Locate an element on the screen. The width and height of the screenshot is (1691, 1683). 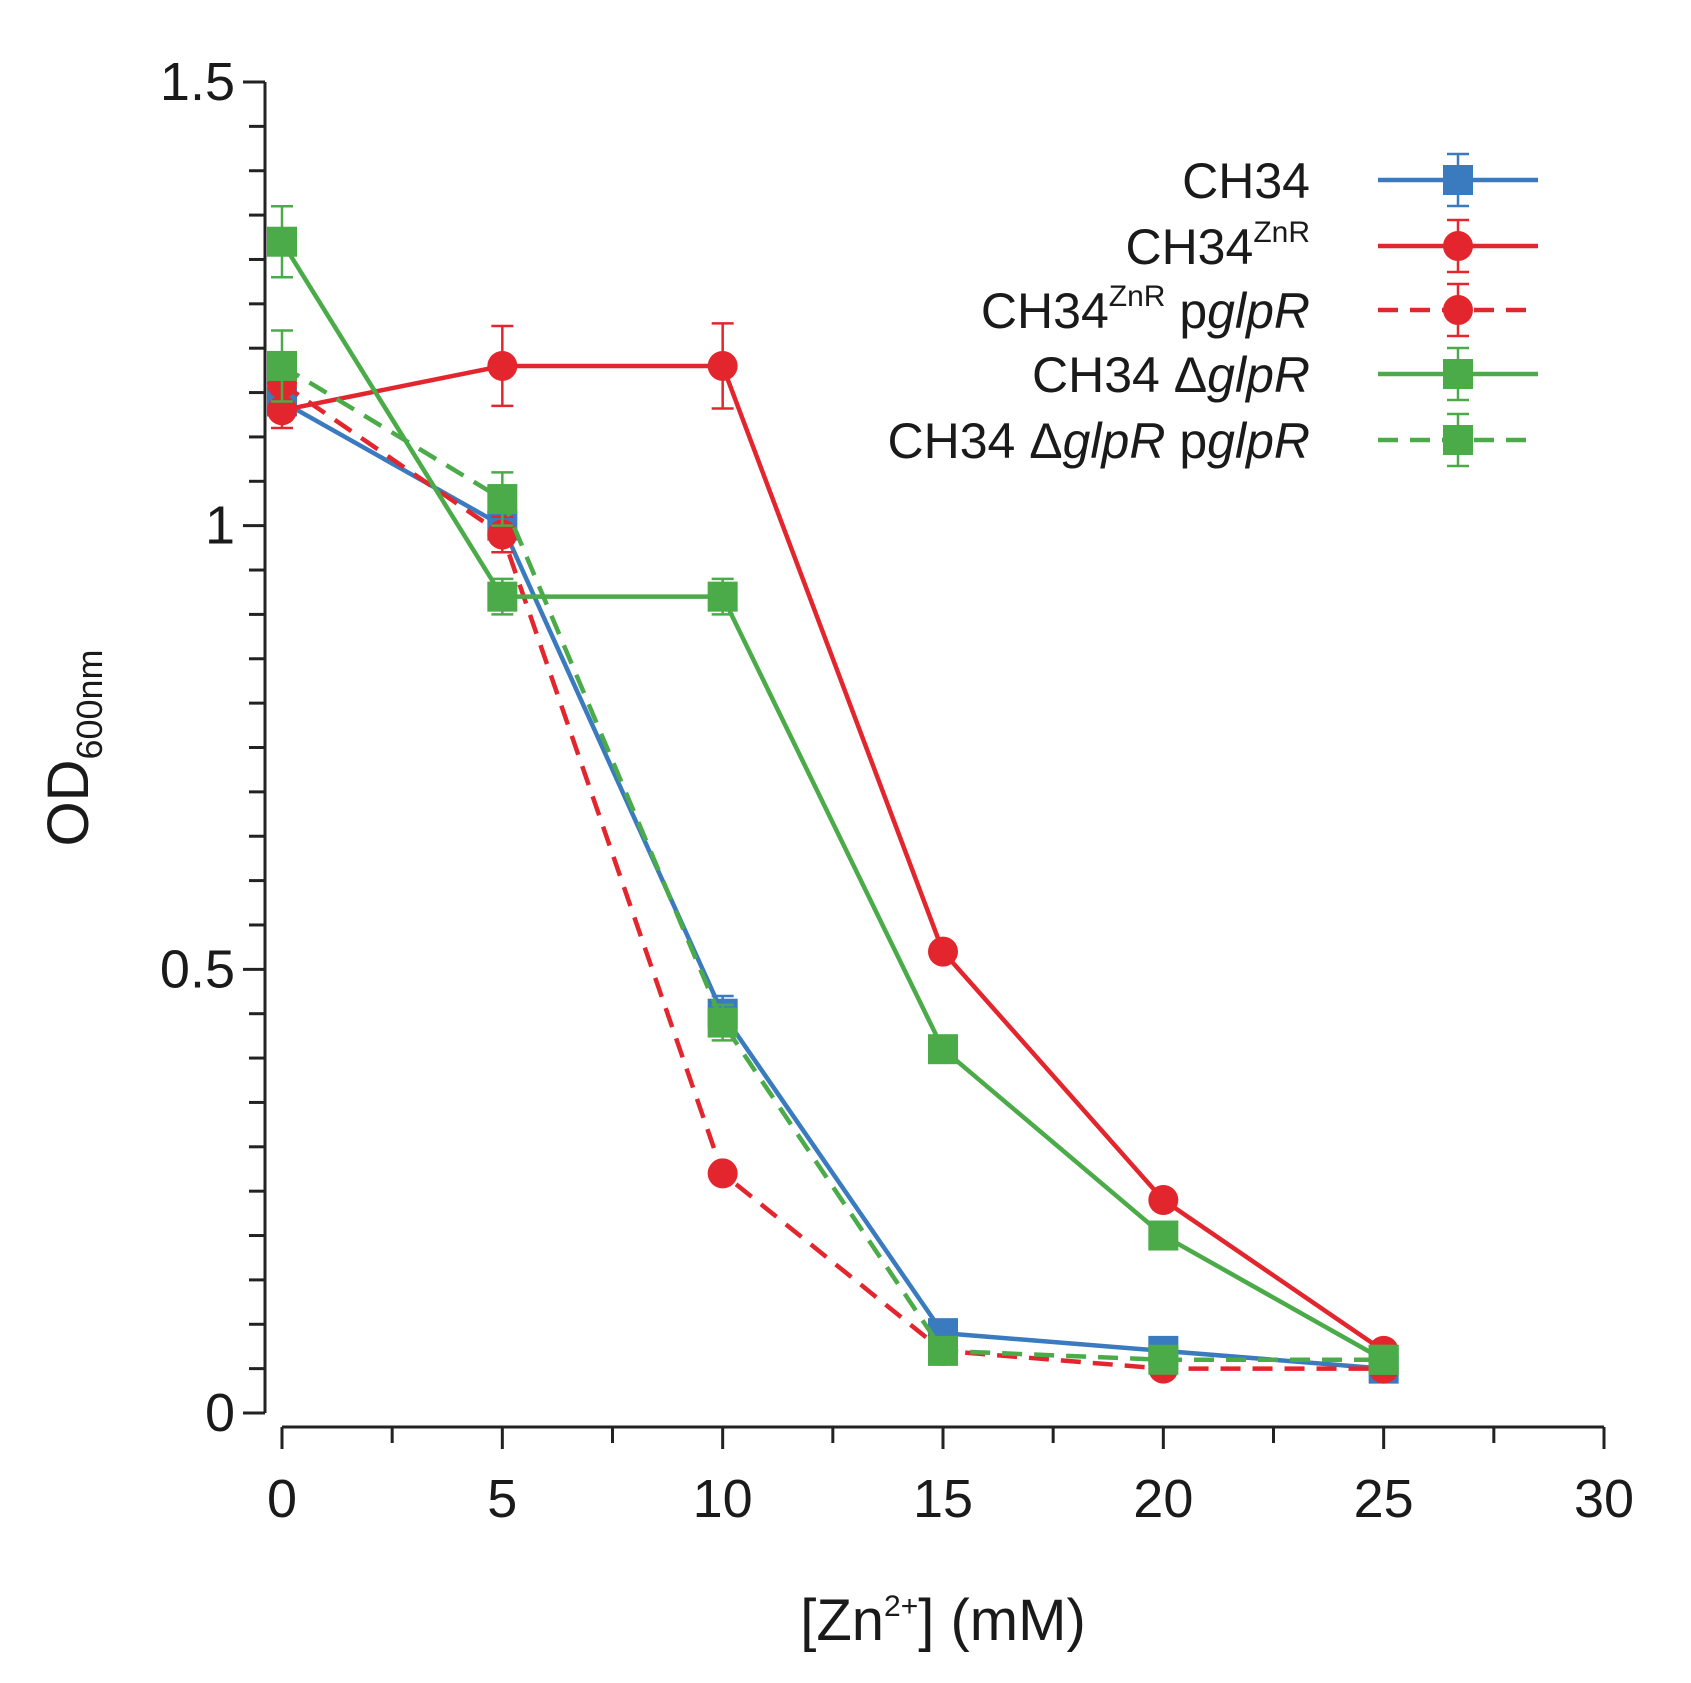
legend-item-ch34: CH34 is located at coordinates (1360, 180).